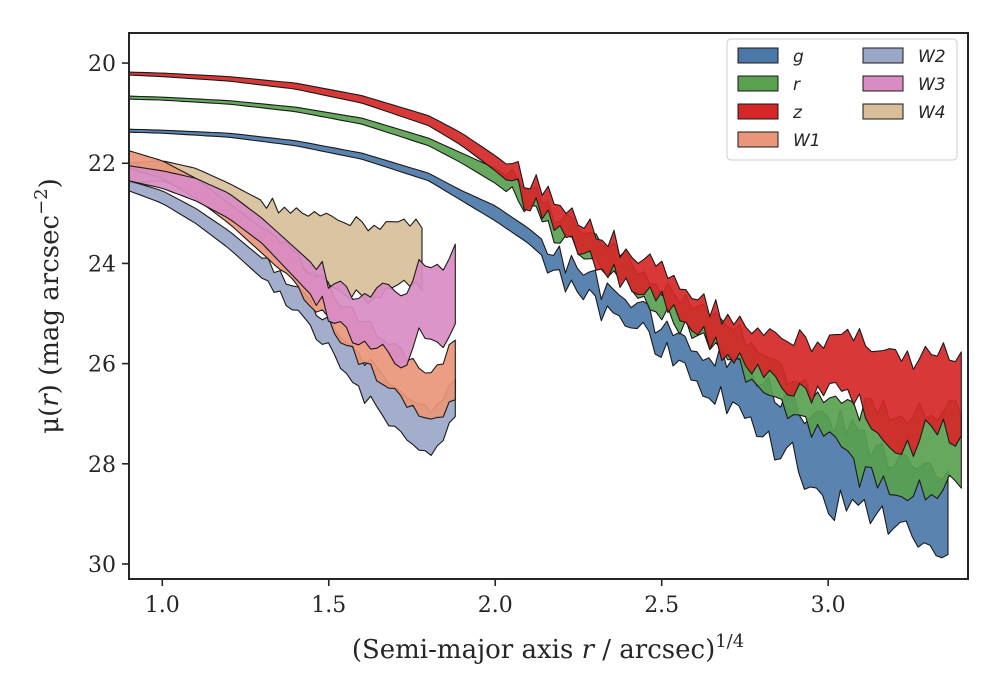 The height and width of the screenshot is (700, 1000). What do you see at coordinates (758, 55) in the screenshot?
I see `legend-swatch-g` at bounding box center [758, 55].